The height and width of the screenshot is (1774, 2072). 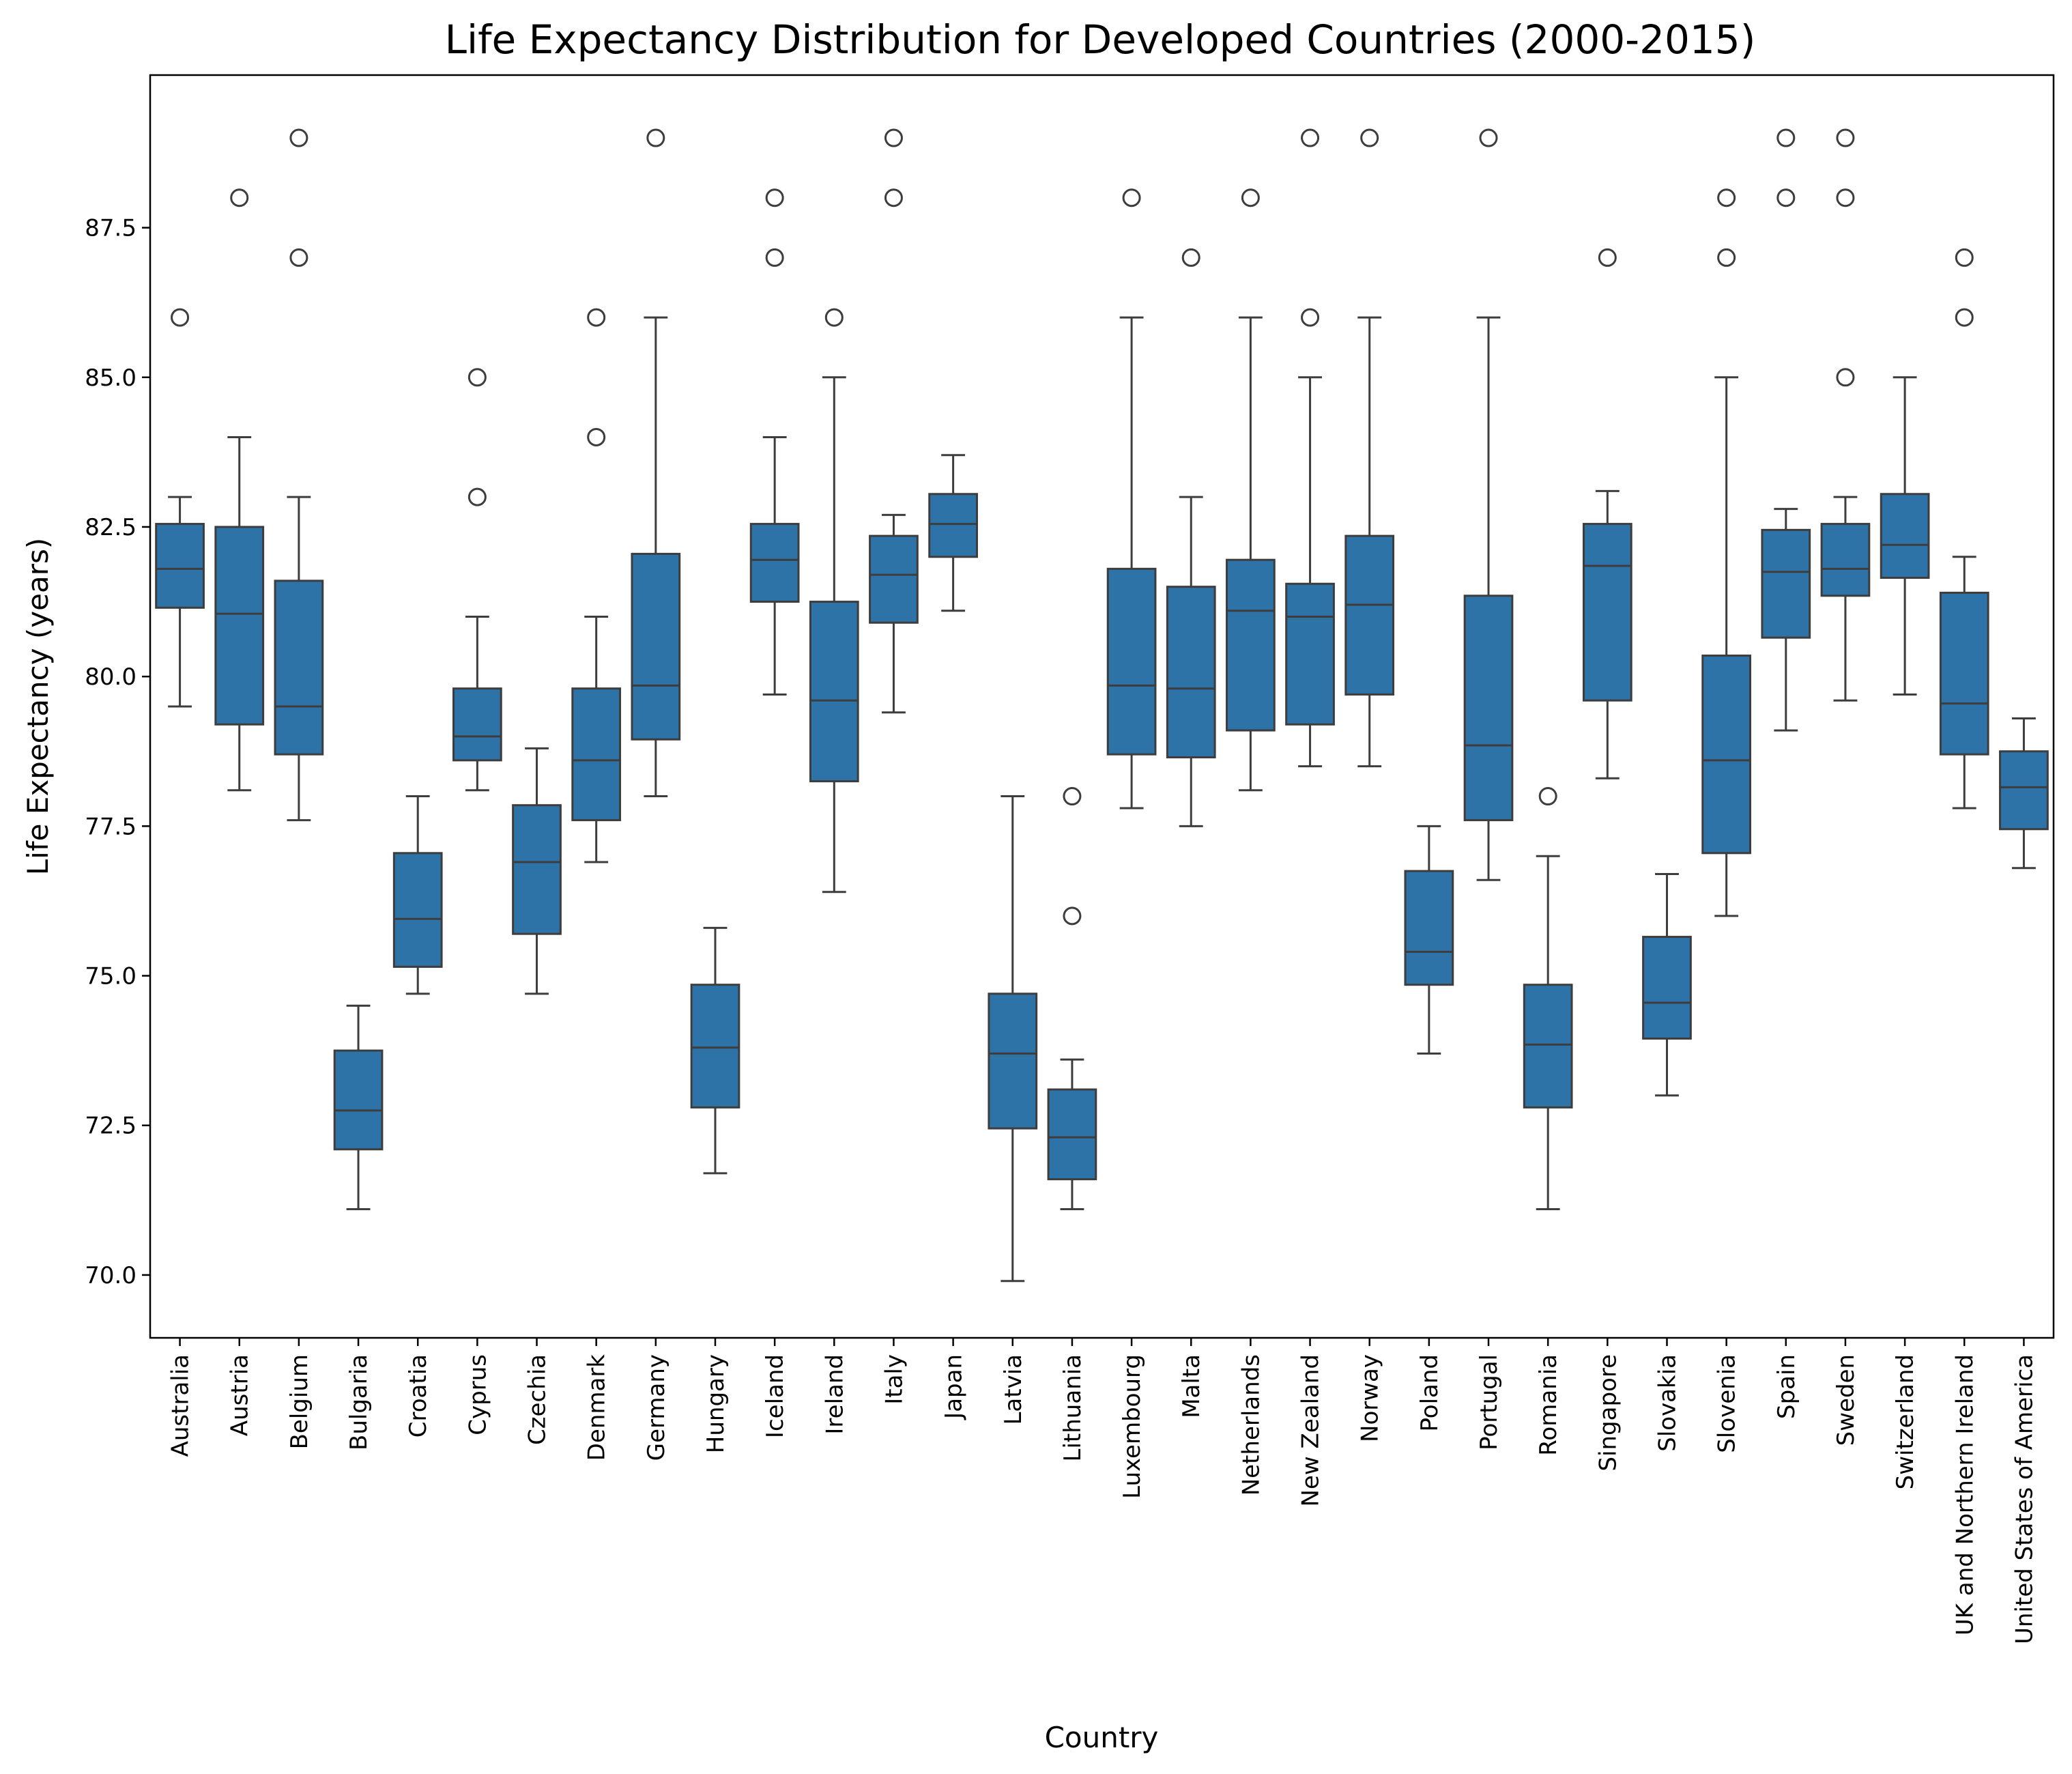 I want to click on box-slovenia, so click(x=1726, y=754).